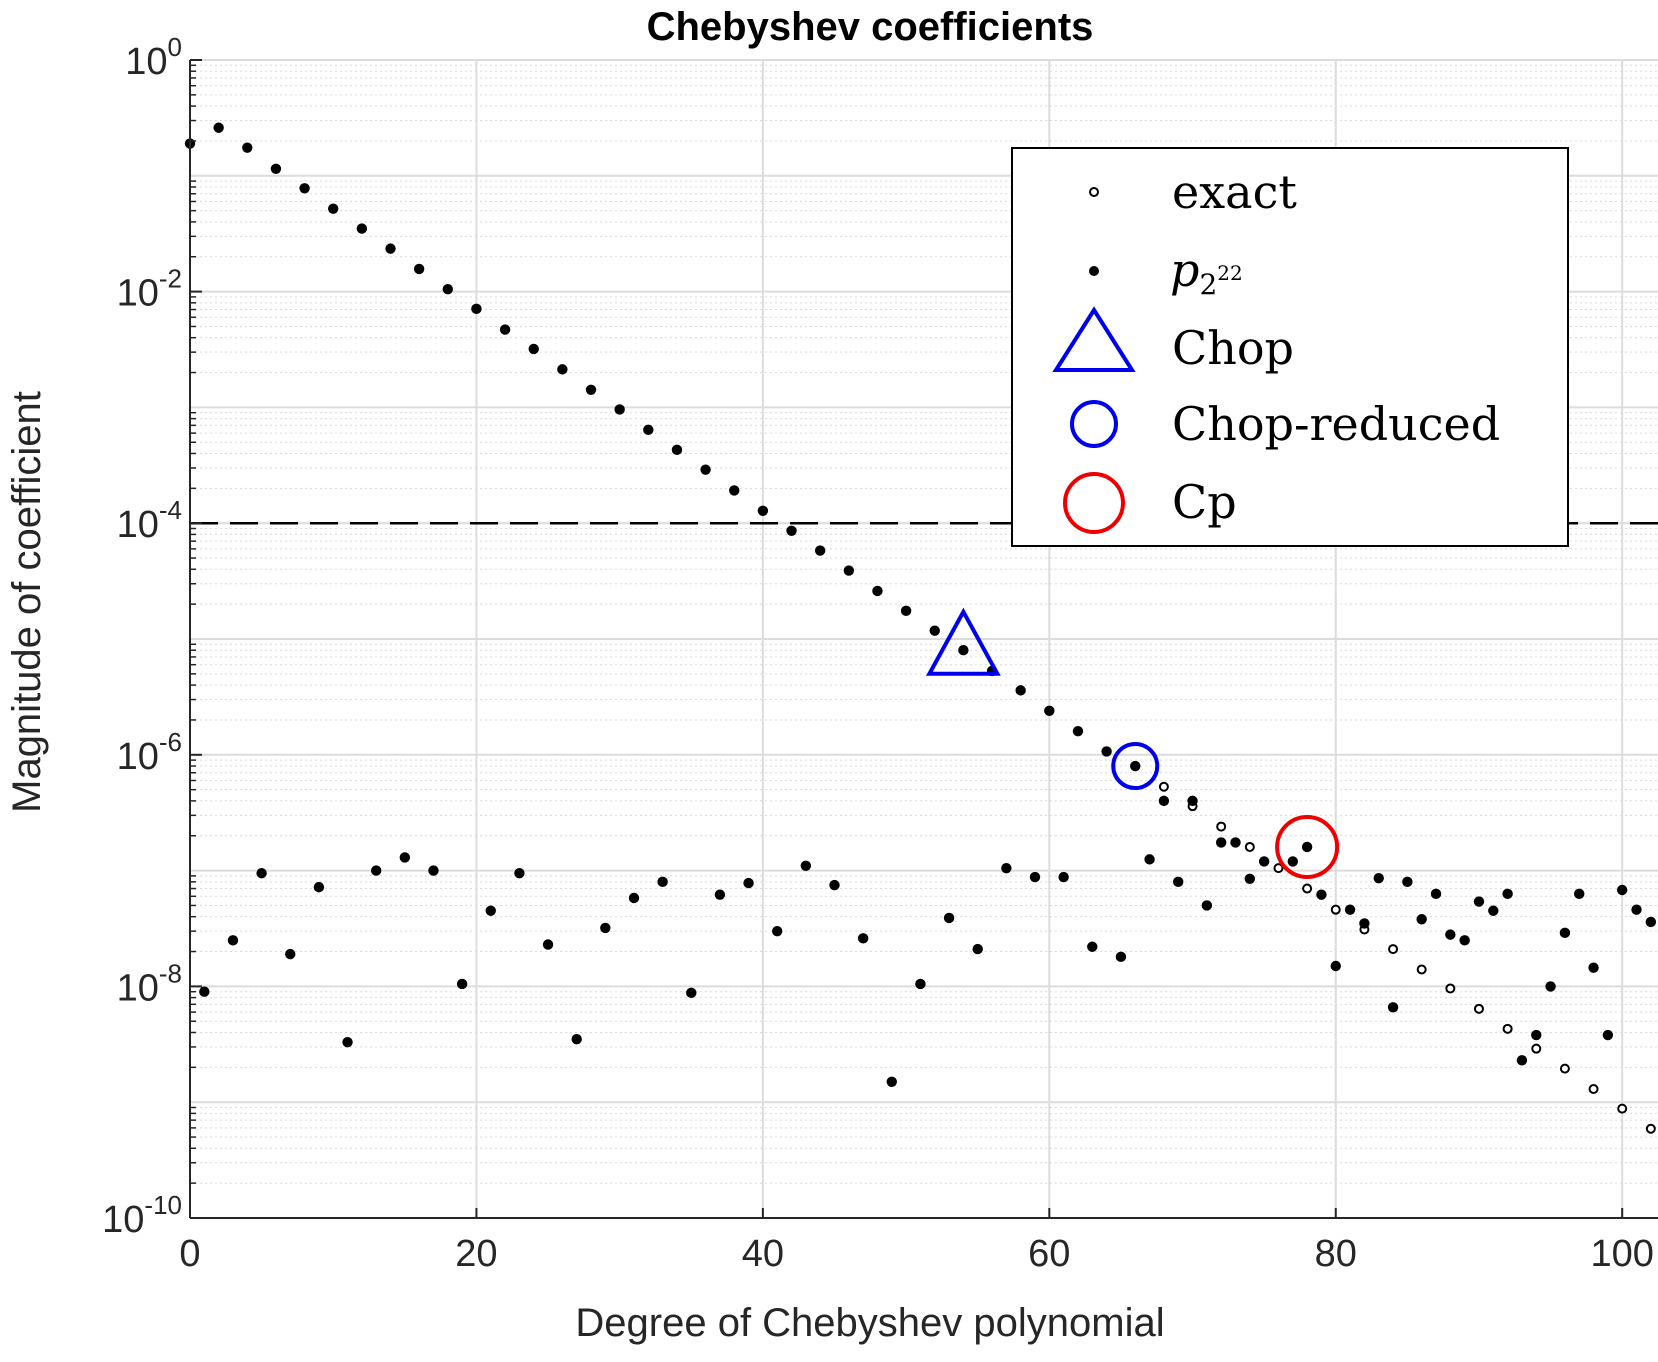 The height and width of the screenshot is (1362, 1658). I want to click on chart-title: Chebyshev coefficients, so click(870, 27).